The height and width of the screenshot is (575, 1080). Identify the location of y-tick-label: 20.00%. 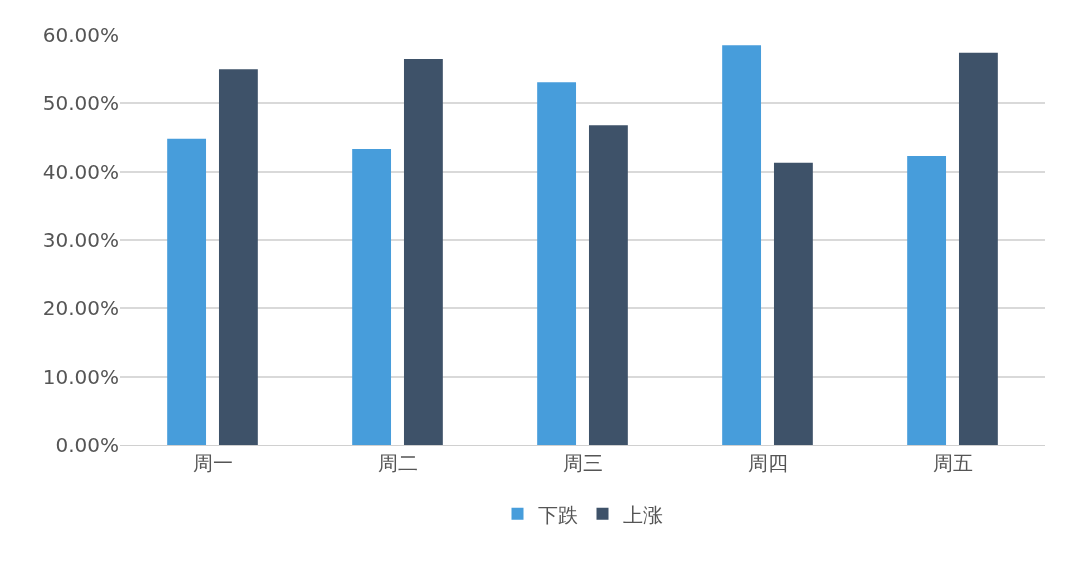
(80, 308).